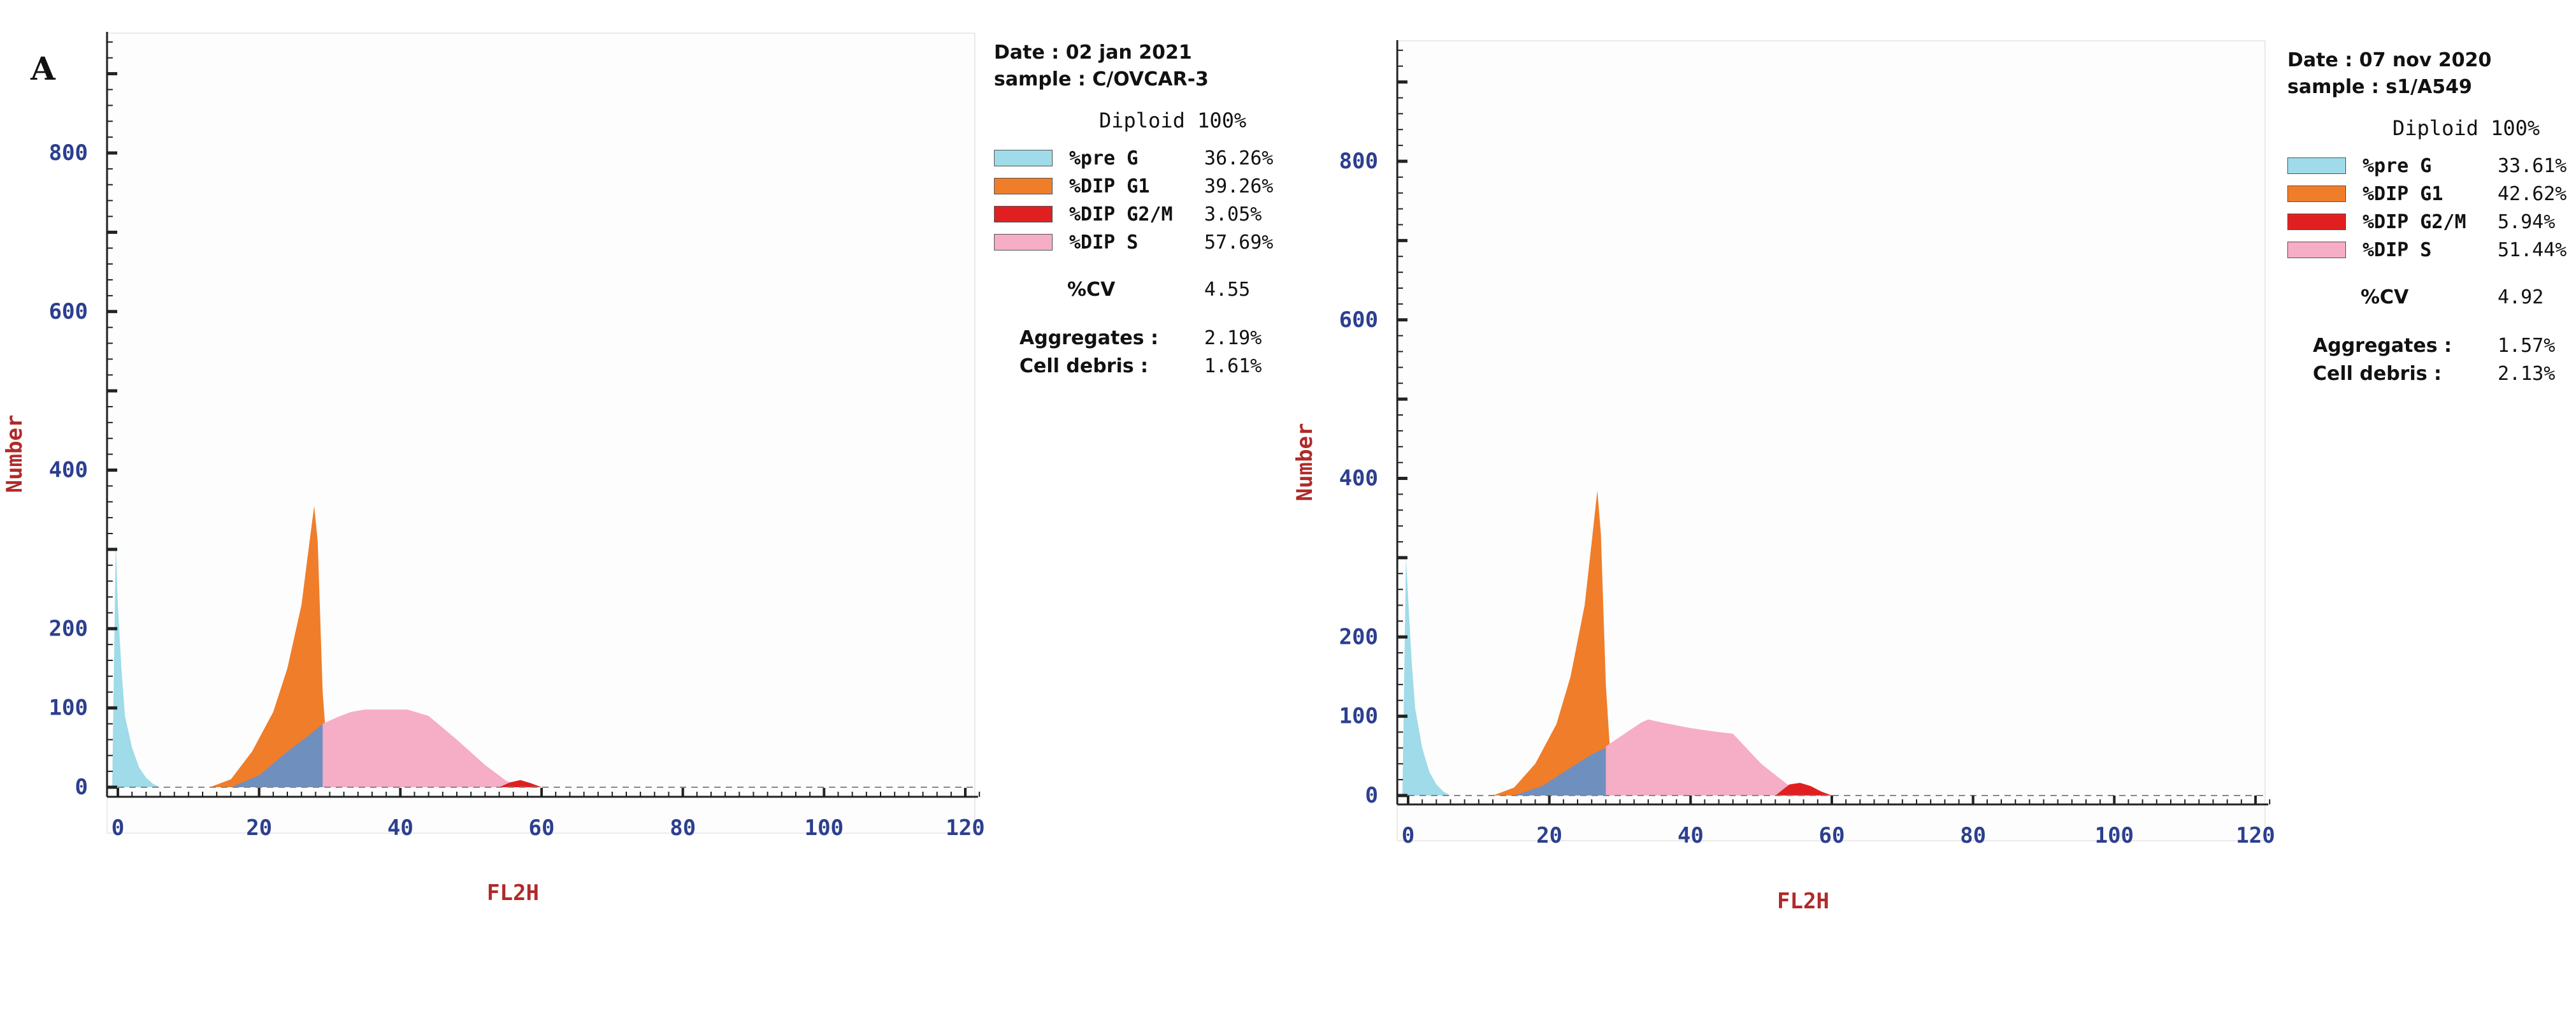 This screenshot has height=1032, width=2576. I want to click on legend-item: %DIP G2/M 5.94%, so click(2421, 223).